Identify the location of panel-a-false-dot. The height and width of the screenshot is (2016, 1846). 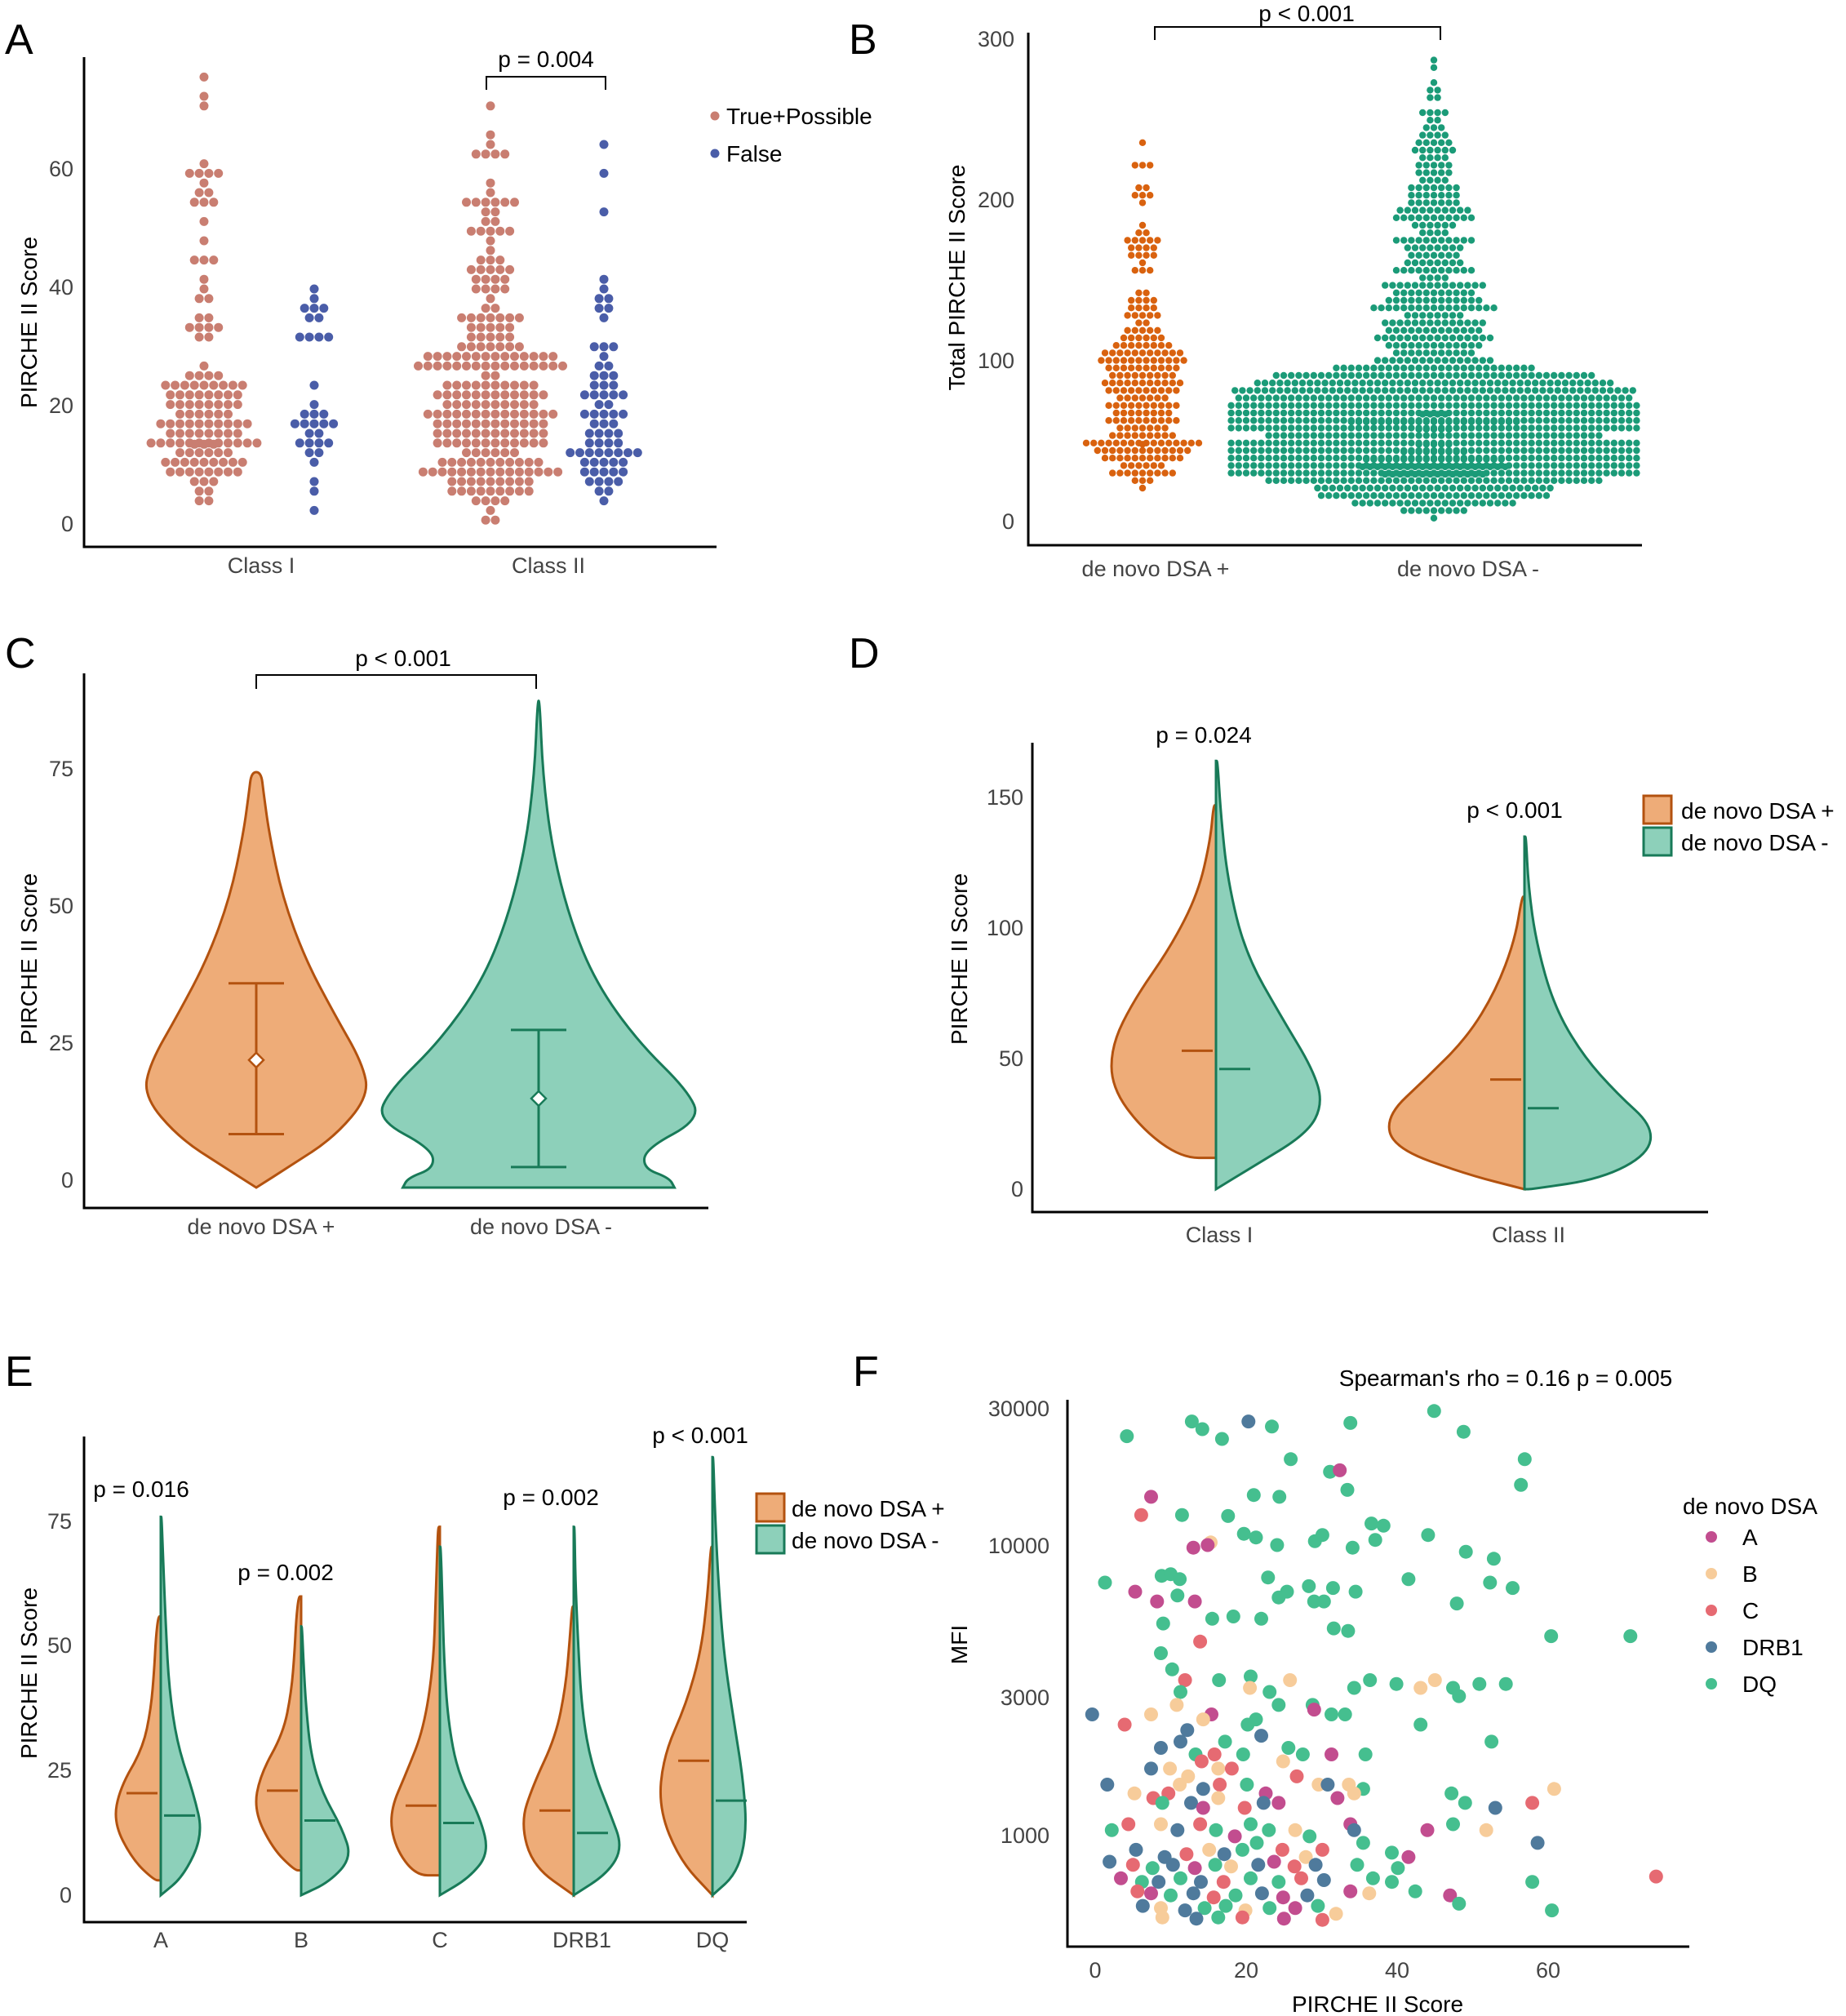
(309, 337).